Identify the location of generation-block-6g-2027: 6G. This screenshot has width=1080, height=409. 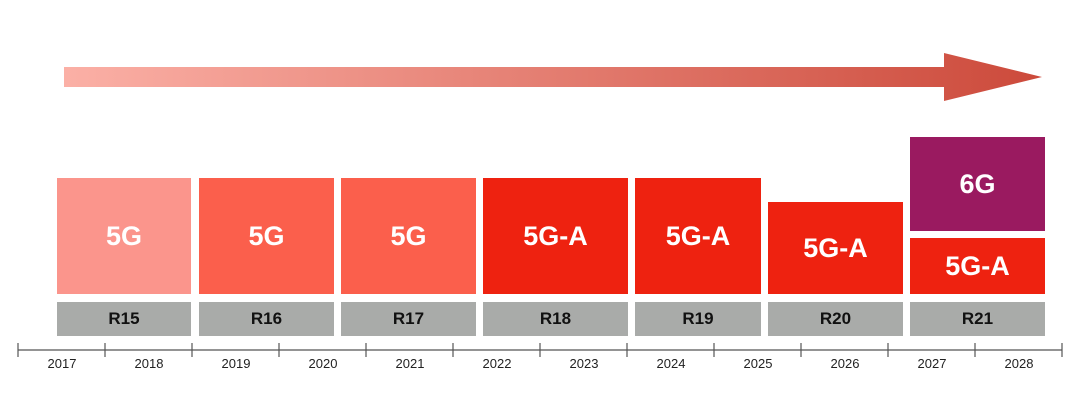
(977, 184).